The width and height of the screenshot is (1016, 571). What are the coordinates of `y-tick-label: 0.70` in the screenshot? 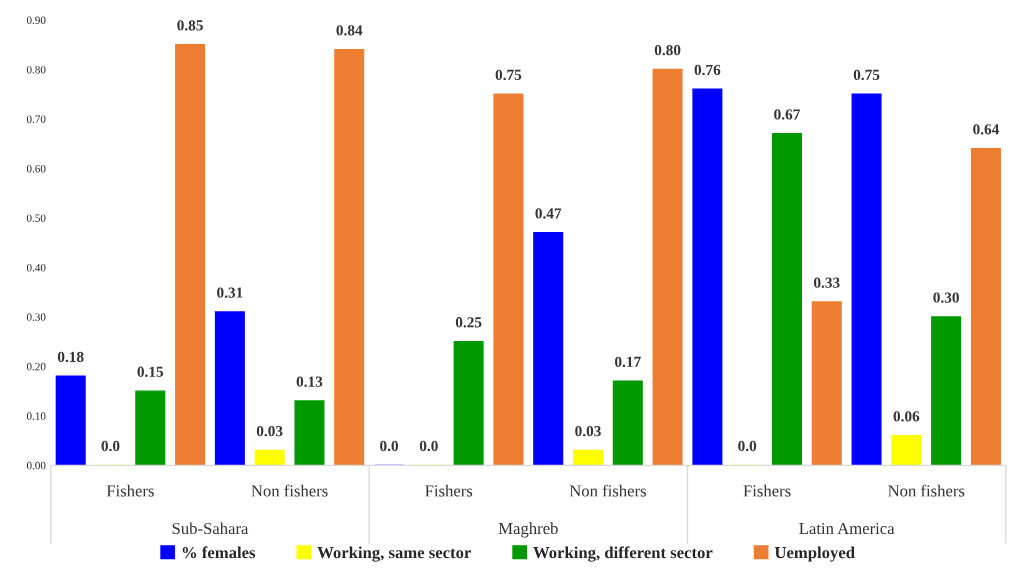 It's located at (36, 119).